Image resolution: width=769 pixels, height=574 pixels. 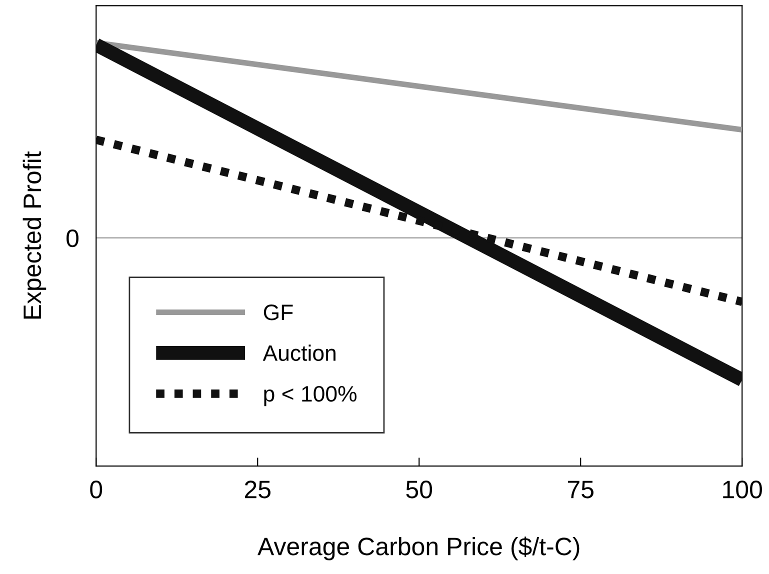 What do you see at coordinates (419, 548) in the screenshot?
I see `x-axis-title: Average Carbon Price ($/t-C)` at bounding box center [419, 548].